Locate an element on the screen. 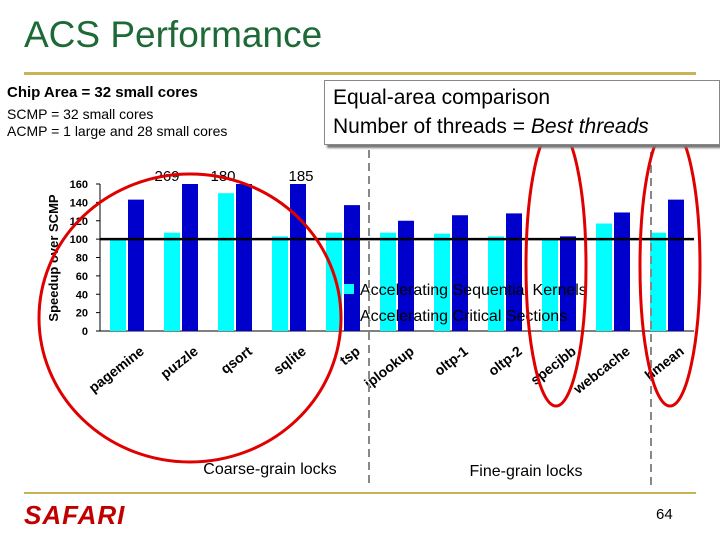  bar-sequential-puzzle is located at coordinates (172, 281).